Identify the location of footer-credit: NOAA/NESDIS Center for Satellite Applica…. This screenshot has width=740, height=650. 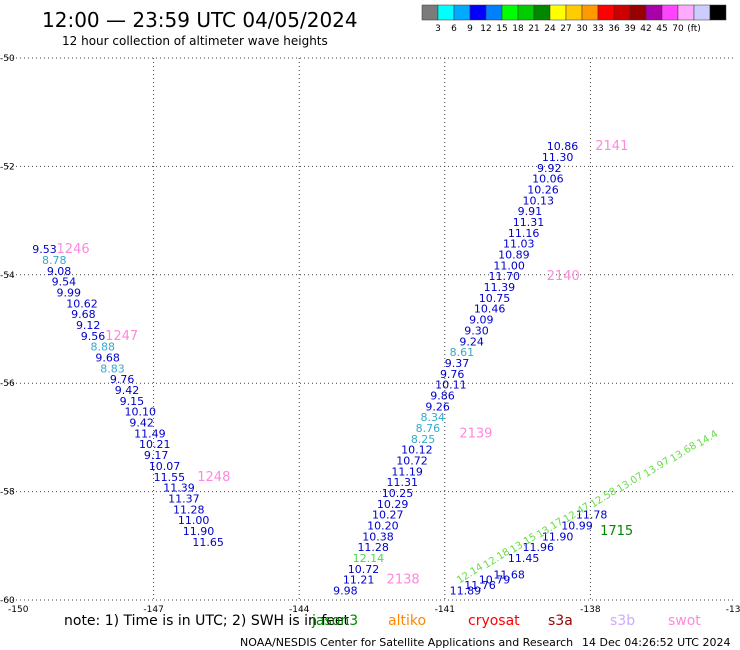
(406, 642).